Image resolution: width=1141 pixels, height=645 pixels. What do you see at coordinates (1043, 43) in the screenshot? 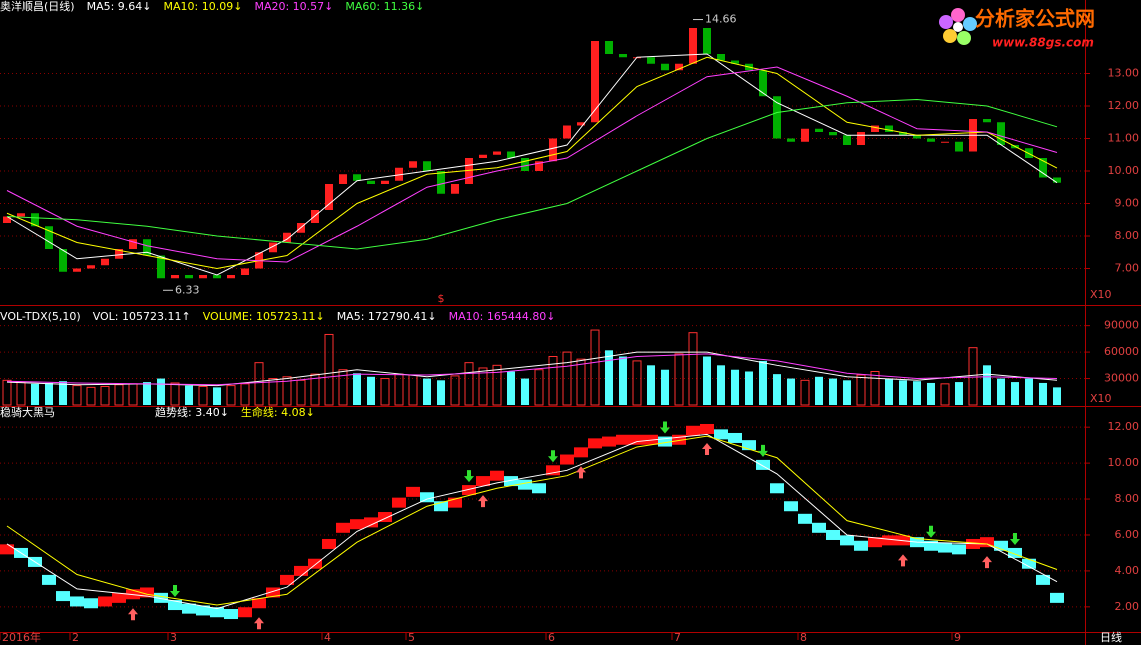
I see `logo-url: www.88gs.com` at bounding box center [1043, 43].